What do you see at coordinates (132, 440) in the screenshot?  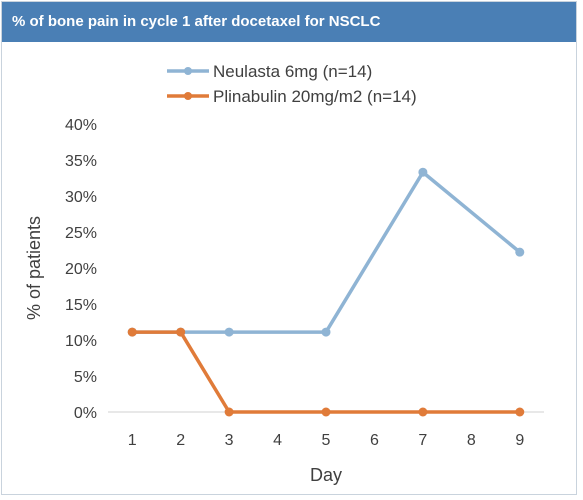 I see `x-tick-label: 1` at bounding box center [132, 440].